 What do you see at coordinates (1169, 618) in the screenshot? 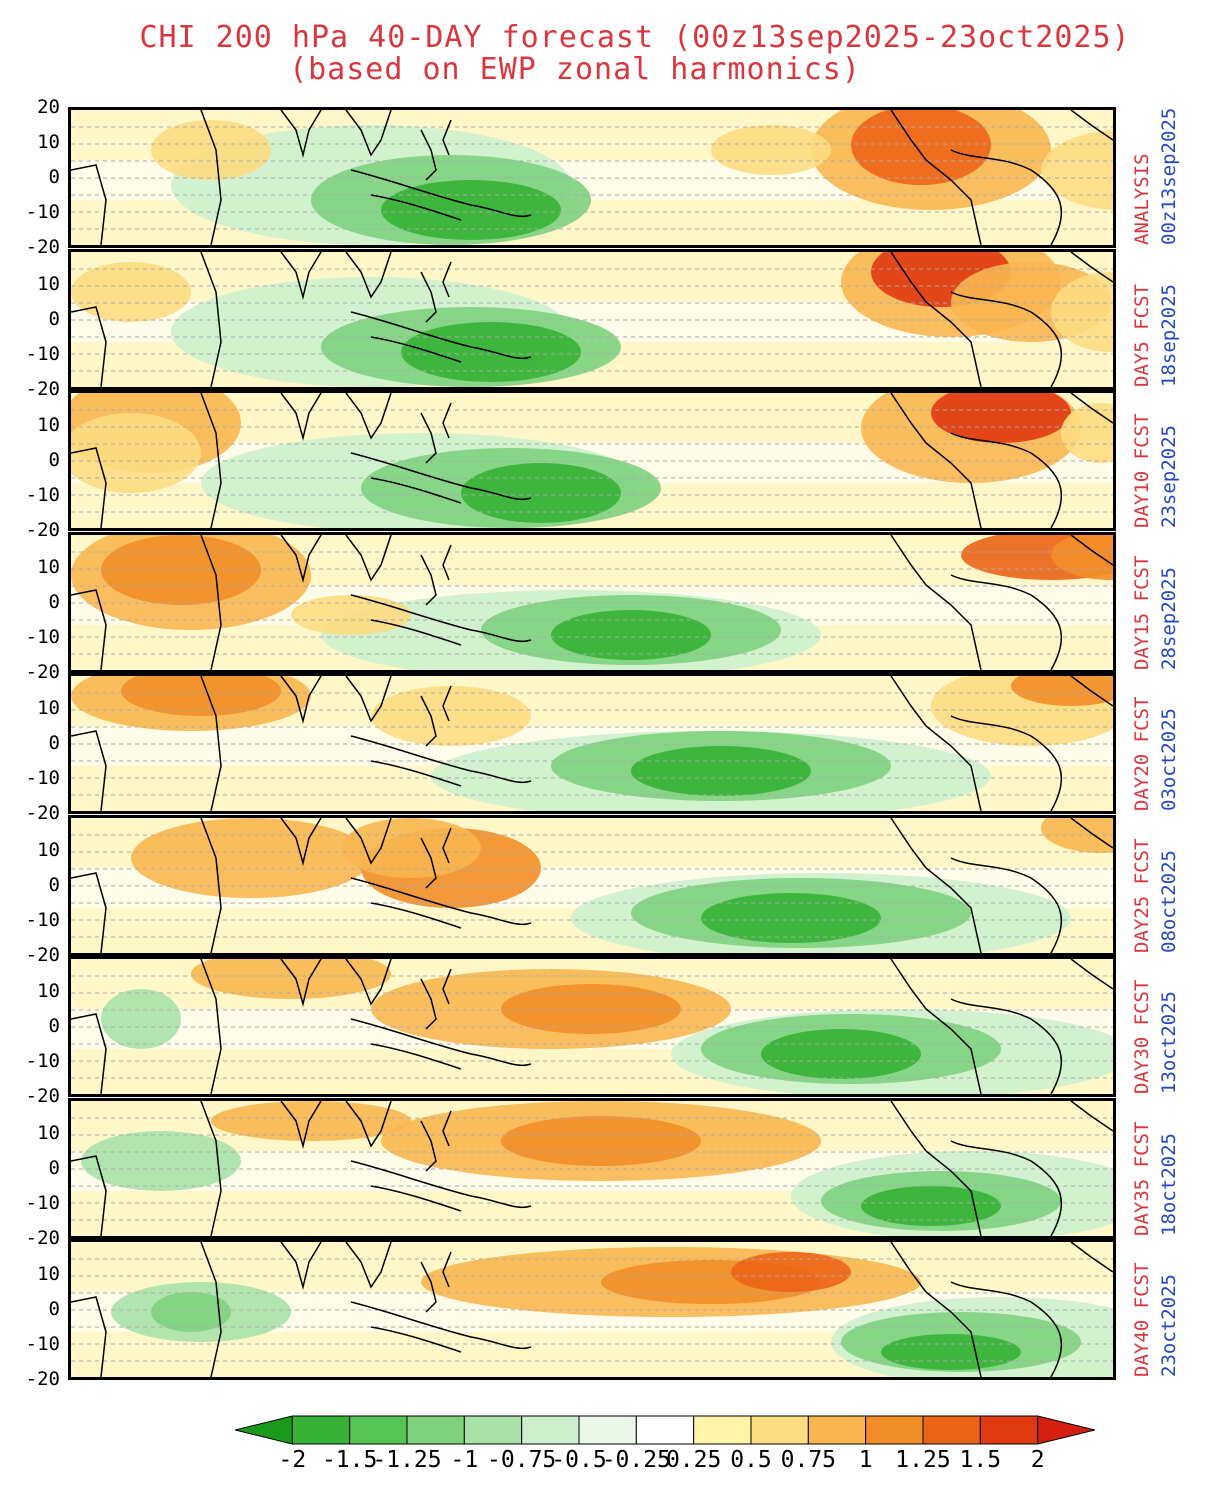
I see `panel-date-label: 28sep2025` at bounding box center [1169, 618].